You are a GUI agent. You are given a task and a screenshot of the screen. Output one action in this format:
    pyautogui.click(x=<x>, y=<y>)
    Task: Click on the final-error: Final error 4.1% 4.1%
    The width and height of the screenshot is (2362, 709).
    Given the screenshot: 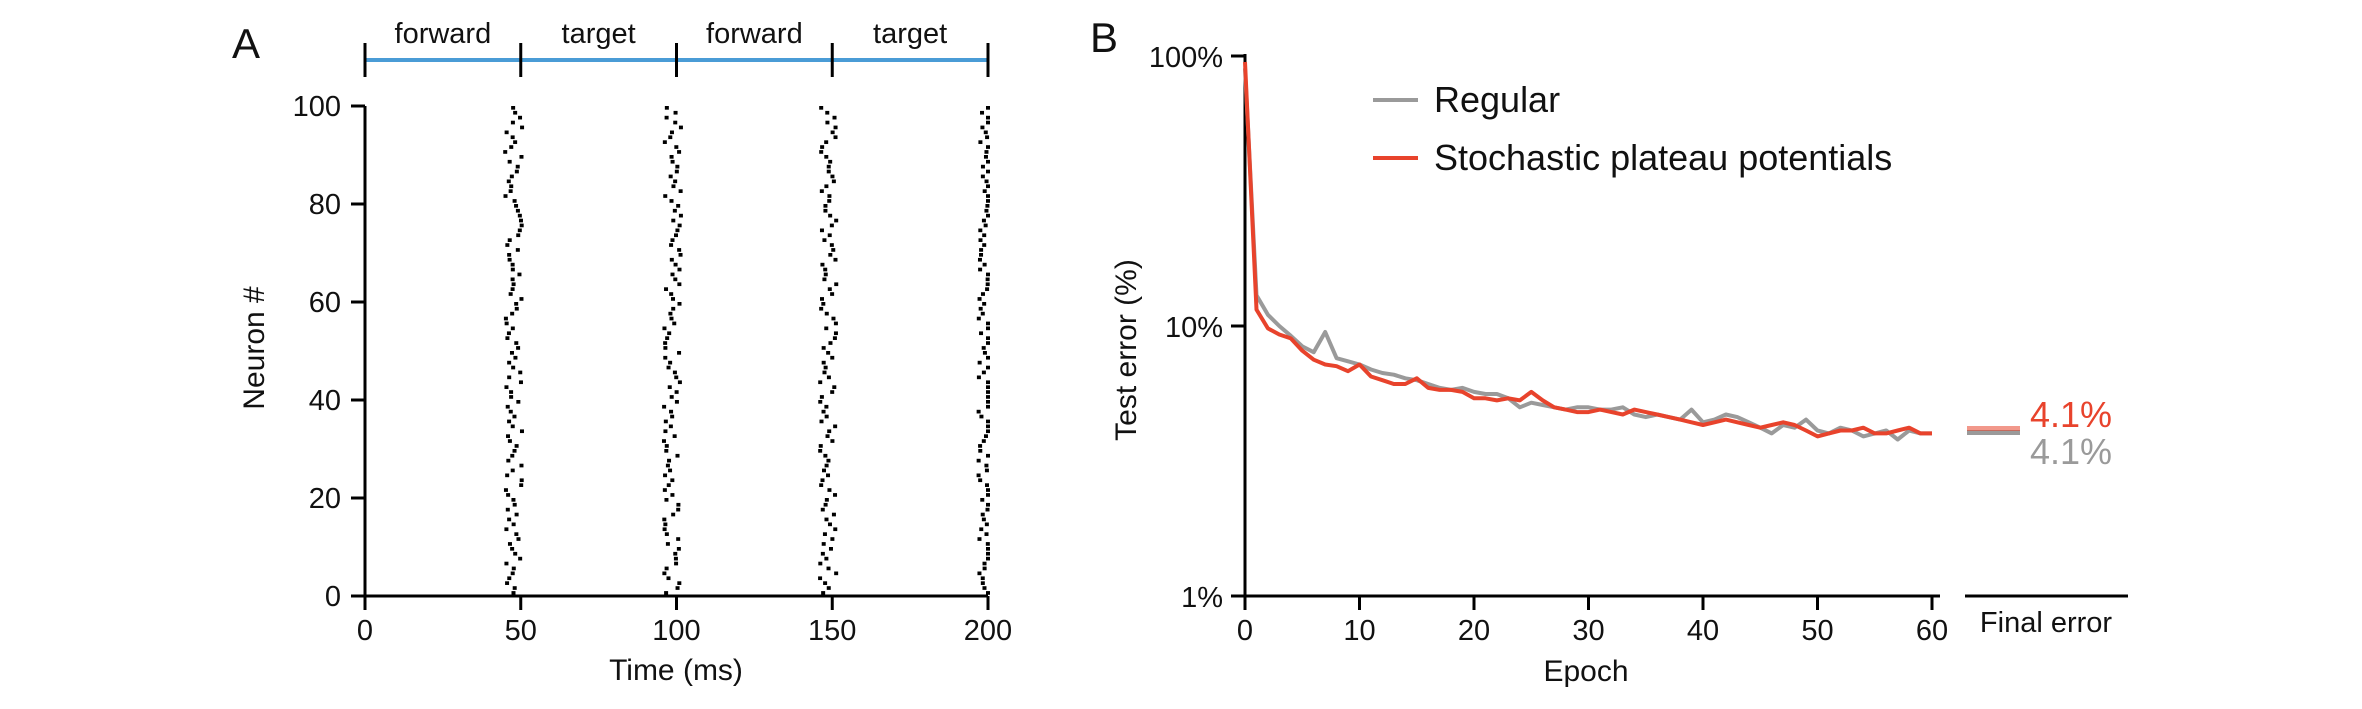 What is the action you would take?
    pyautogui.click(x=2046, y=516)
    